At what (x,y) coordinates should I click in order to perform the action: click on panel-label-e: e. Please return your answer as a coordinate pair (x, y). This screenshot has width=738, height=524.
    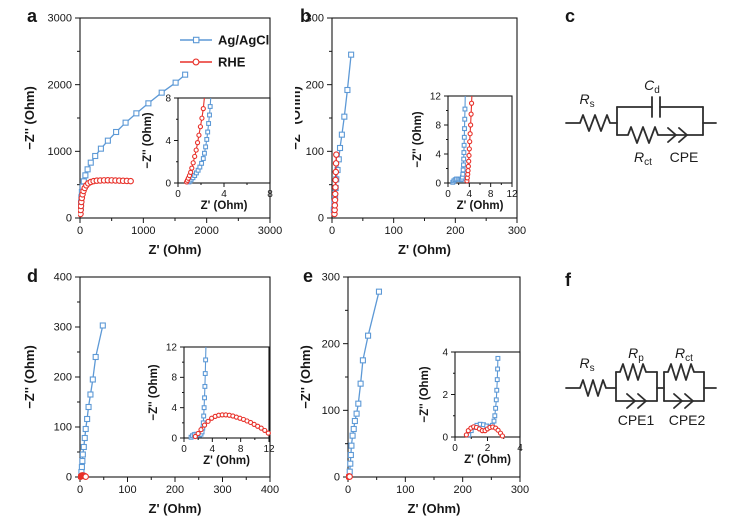
    Looking at the image, I should click on (308, 276).